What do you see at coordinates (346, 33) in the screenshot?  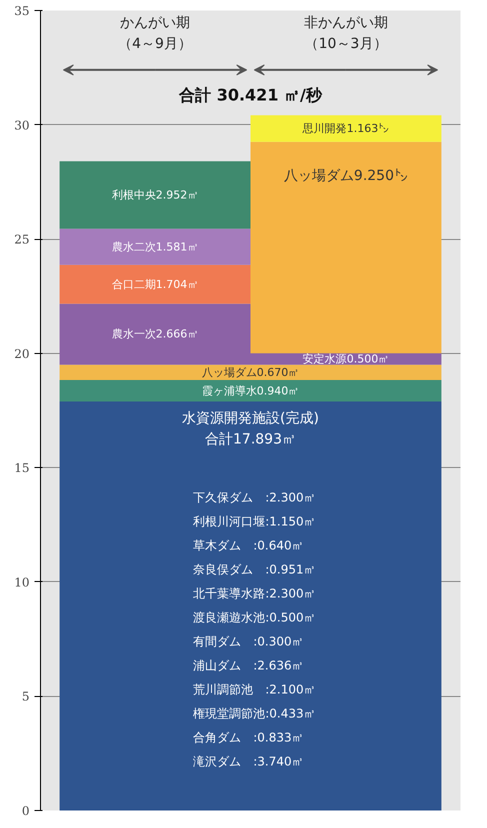 I see `x-tick-label: 非かんがい期（10～3月）` at bounding box center [346, 33].